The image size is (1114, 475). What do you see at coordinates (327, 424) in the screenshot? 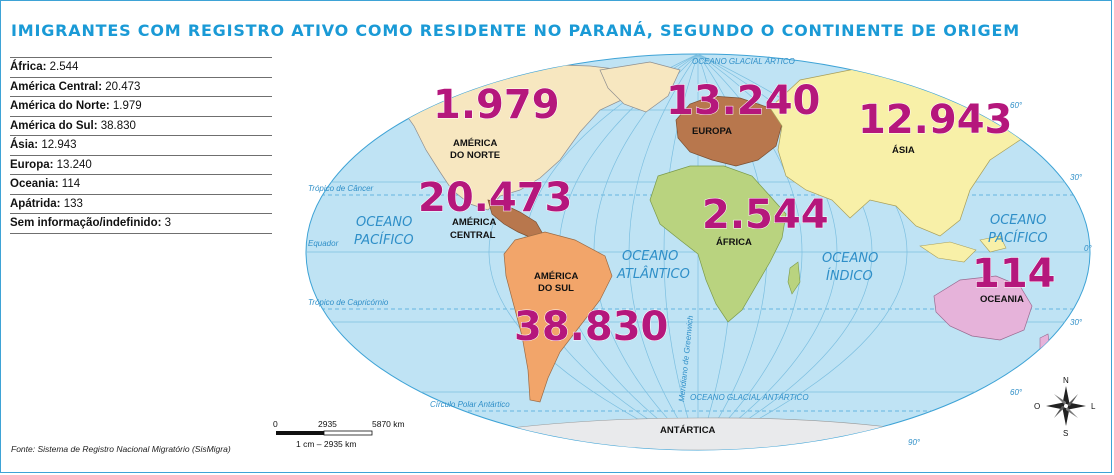
I see `scale-tick-label: 2935` at bounding box center [327, 424].